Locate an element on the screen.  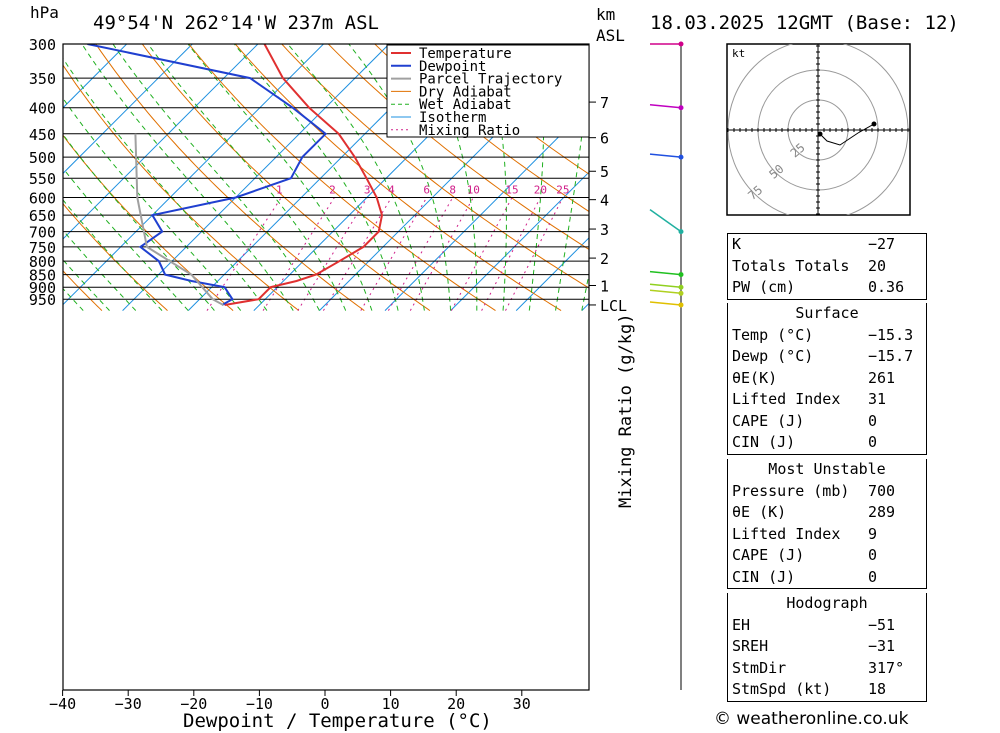
legend-entry: Wet Adiabat is located at coordinates (465, 105).